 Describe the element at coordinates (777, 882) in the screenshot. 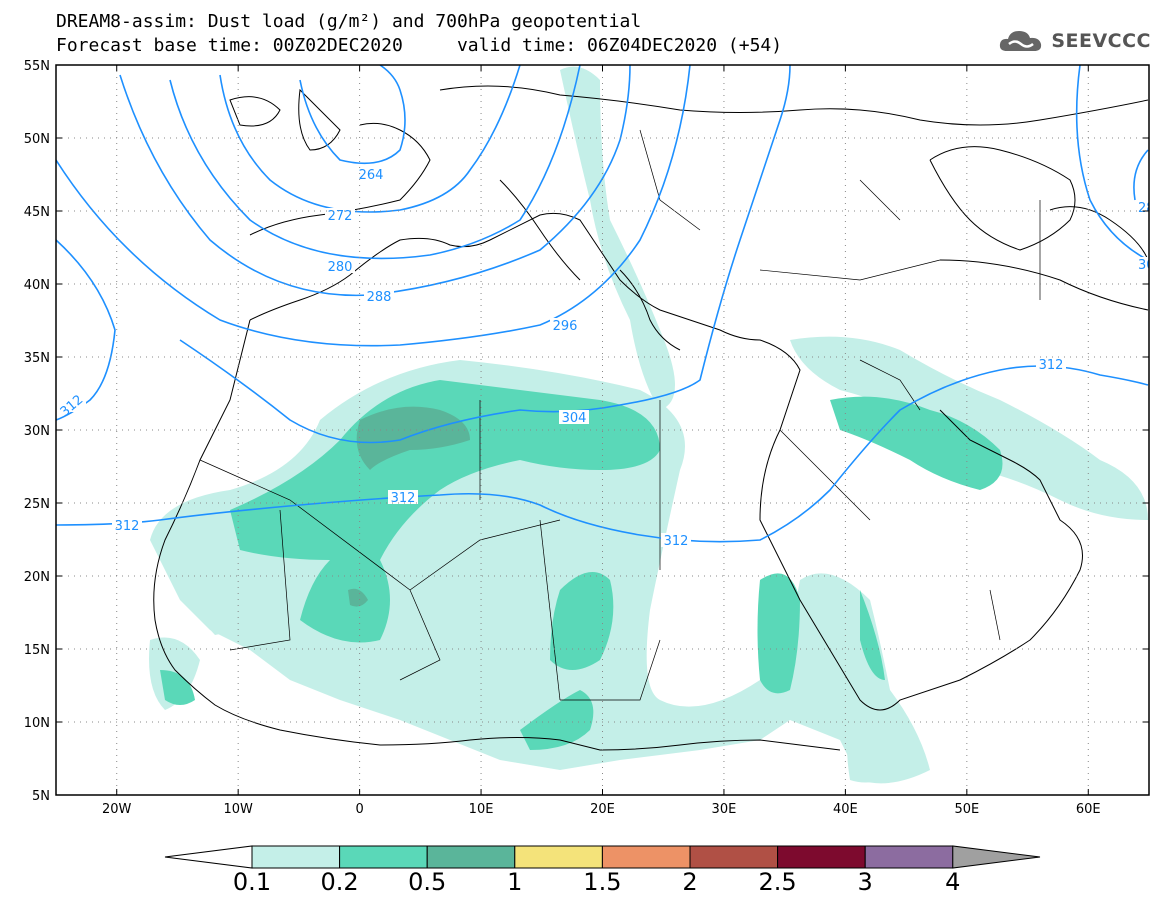

I see `colorbar-level-label: 2.5` at that location.